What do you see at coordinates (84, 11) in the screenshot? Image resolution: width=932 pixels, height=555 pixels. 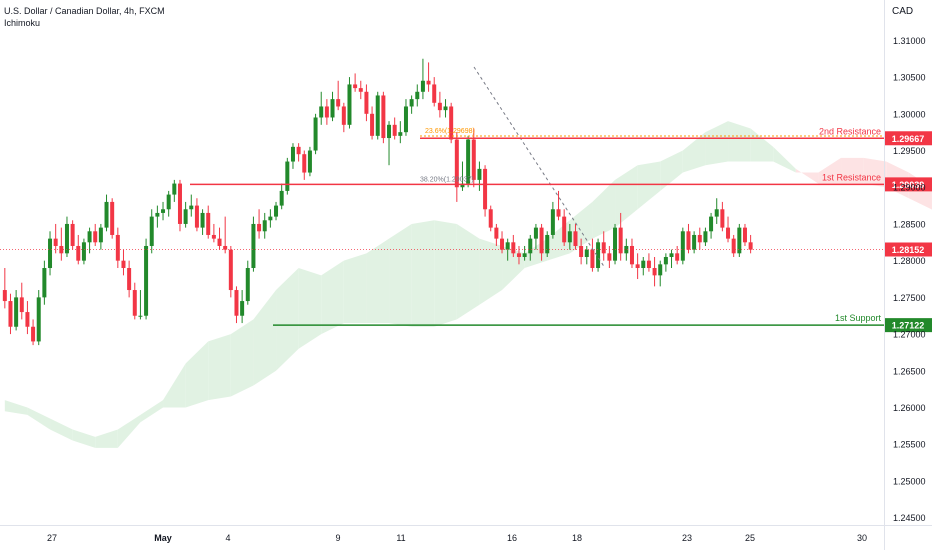 I see `symbol-title: U.S. Dollar / Canadian Dollar, 4h, FXCM` at bounding box center [84, 11].